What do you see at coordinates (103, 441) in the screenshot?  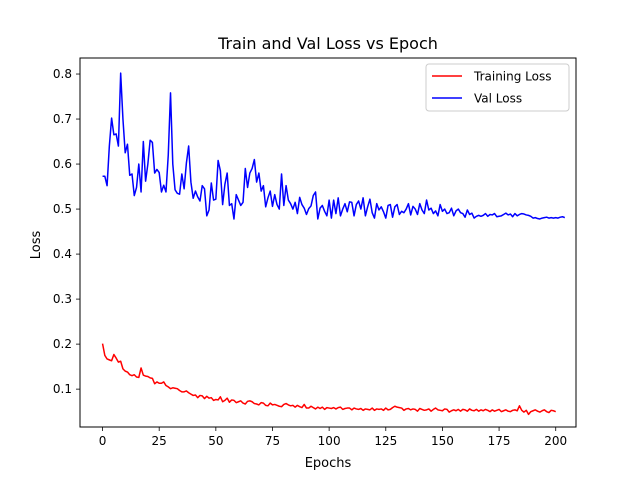 I see `x-tick-label: 0` at bounding box center [103, 441].